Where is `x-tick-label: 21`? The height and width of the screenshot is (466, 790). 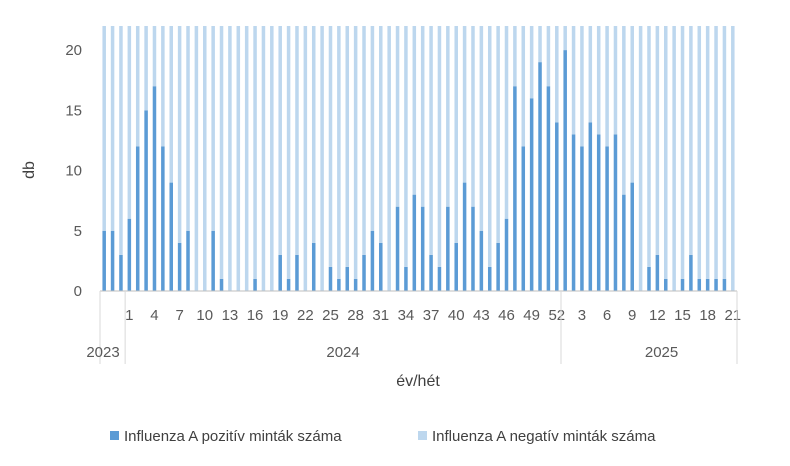 x-tick-label: 21 is located at coordinates (732, 315).